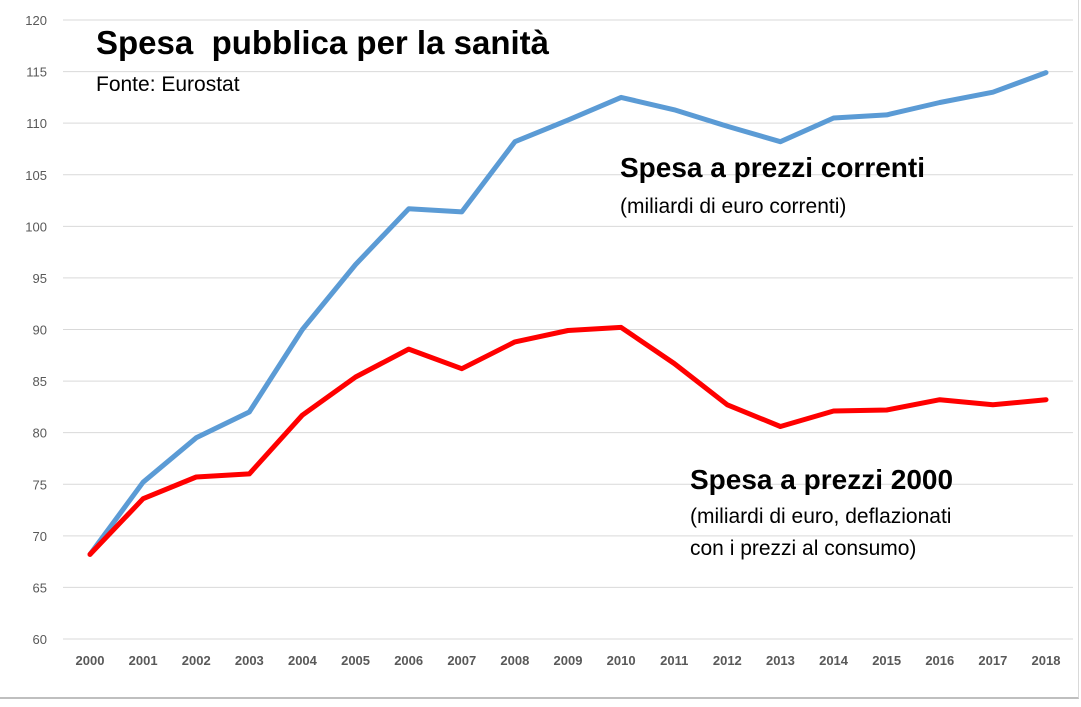  What do you see at coordinates (1046, 660) in the screenshot?
I see `x-tick-label: 2018` at bounding box center [1046, 660].